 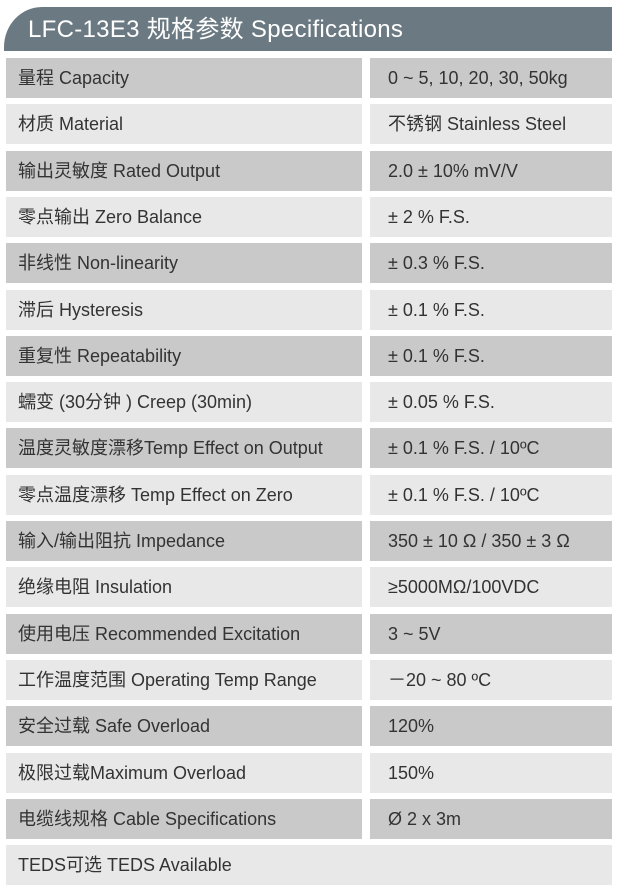 I want to click on spec-row: 非线性 Non-linearity ± 0.3 % F.S., so click(x=309, y=263).